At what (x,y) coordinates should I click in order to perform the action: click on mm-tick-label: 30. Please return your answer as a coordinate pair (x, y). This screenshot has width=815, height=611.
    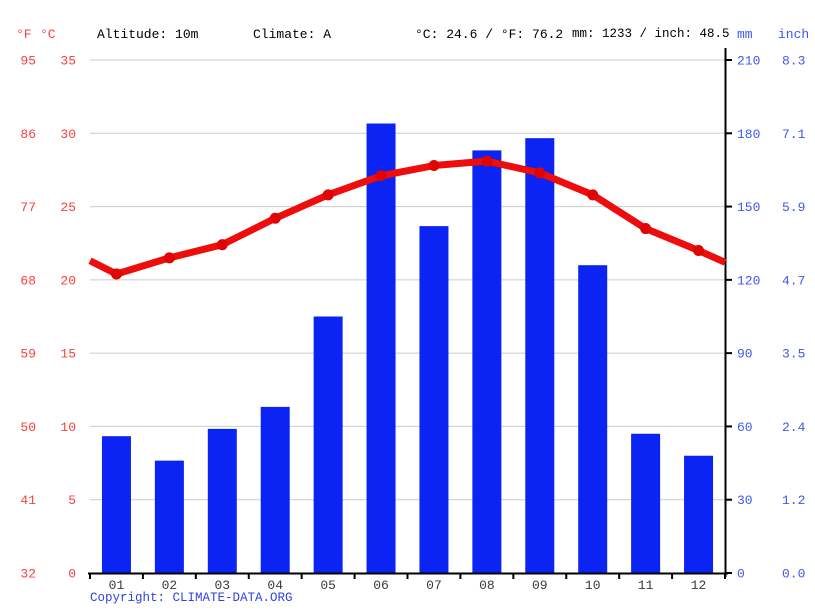
    Looking at the image, I should click on (745, 500).